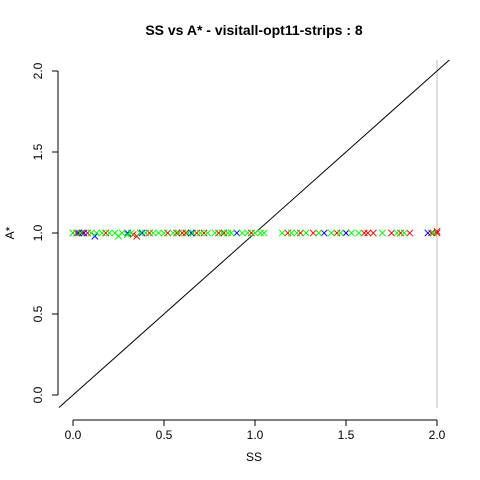  I want to click on y-axis: 0.0 0.5 1.0 1.5 2.0, so click(45, 232).